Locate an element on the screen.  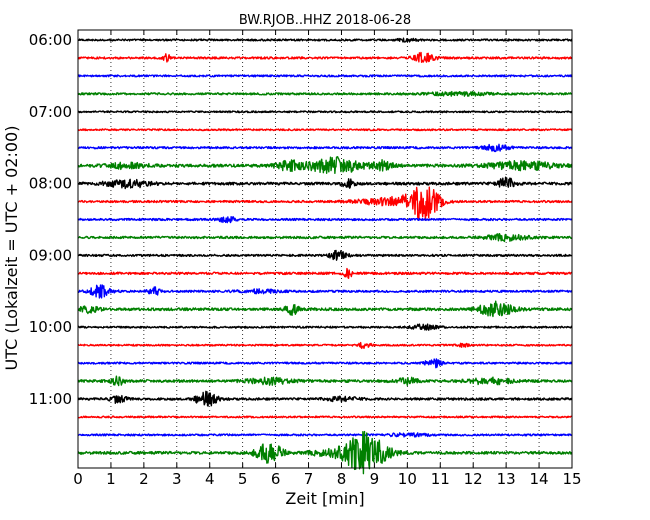
x-tick-label: 1 is located at coordinates (111, 479).